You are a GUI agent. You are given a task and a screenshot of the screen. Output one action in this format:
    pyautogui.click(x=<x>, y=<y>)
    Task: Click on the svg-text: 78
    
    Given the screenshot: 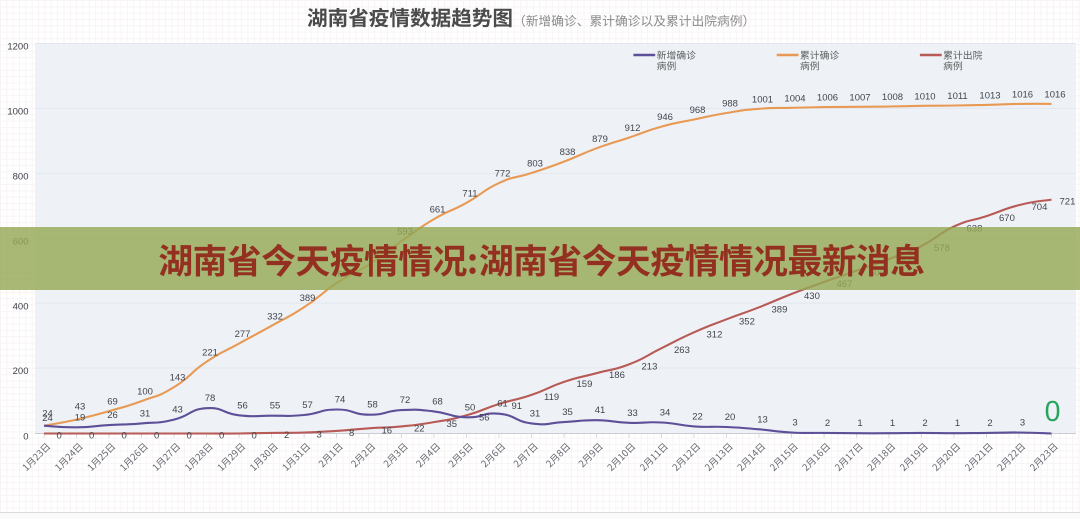 What is the action you would take?
    pyautogui.click(x=210, y=398)
    